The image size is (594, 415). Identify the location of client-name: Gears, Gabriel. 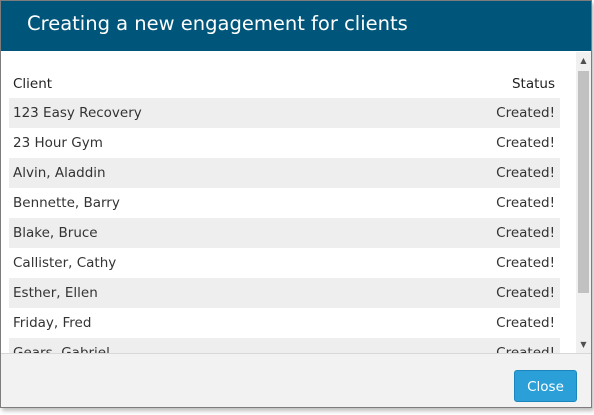
(61, 349).